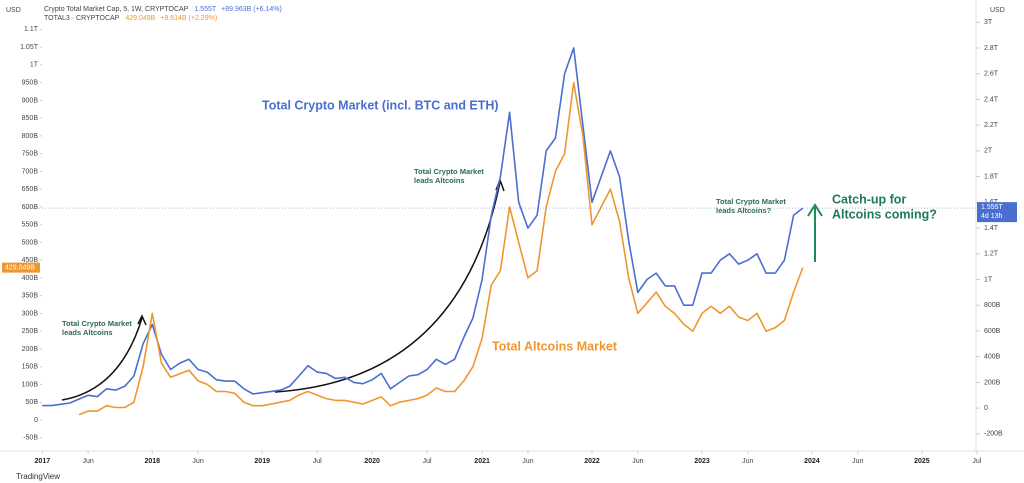 The width and height of the screenshot is (1024, 483). Describe the element at coordinates (30, 349) in the screenshot. I see `y-tick-label: 200B` at that location.